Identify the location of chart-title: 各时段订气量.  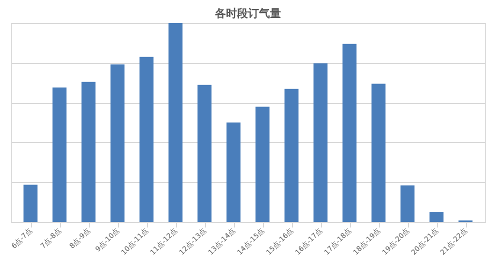
(247, 13).